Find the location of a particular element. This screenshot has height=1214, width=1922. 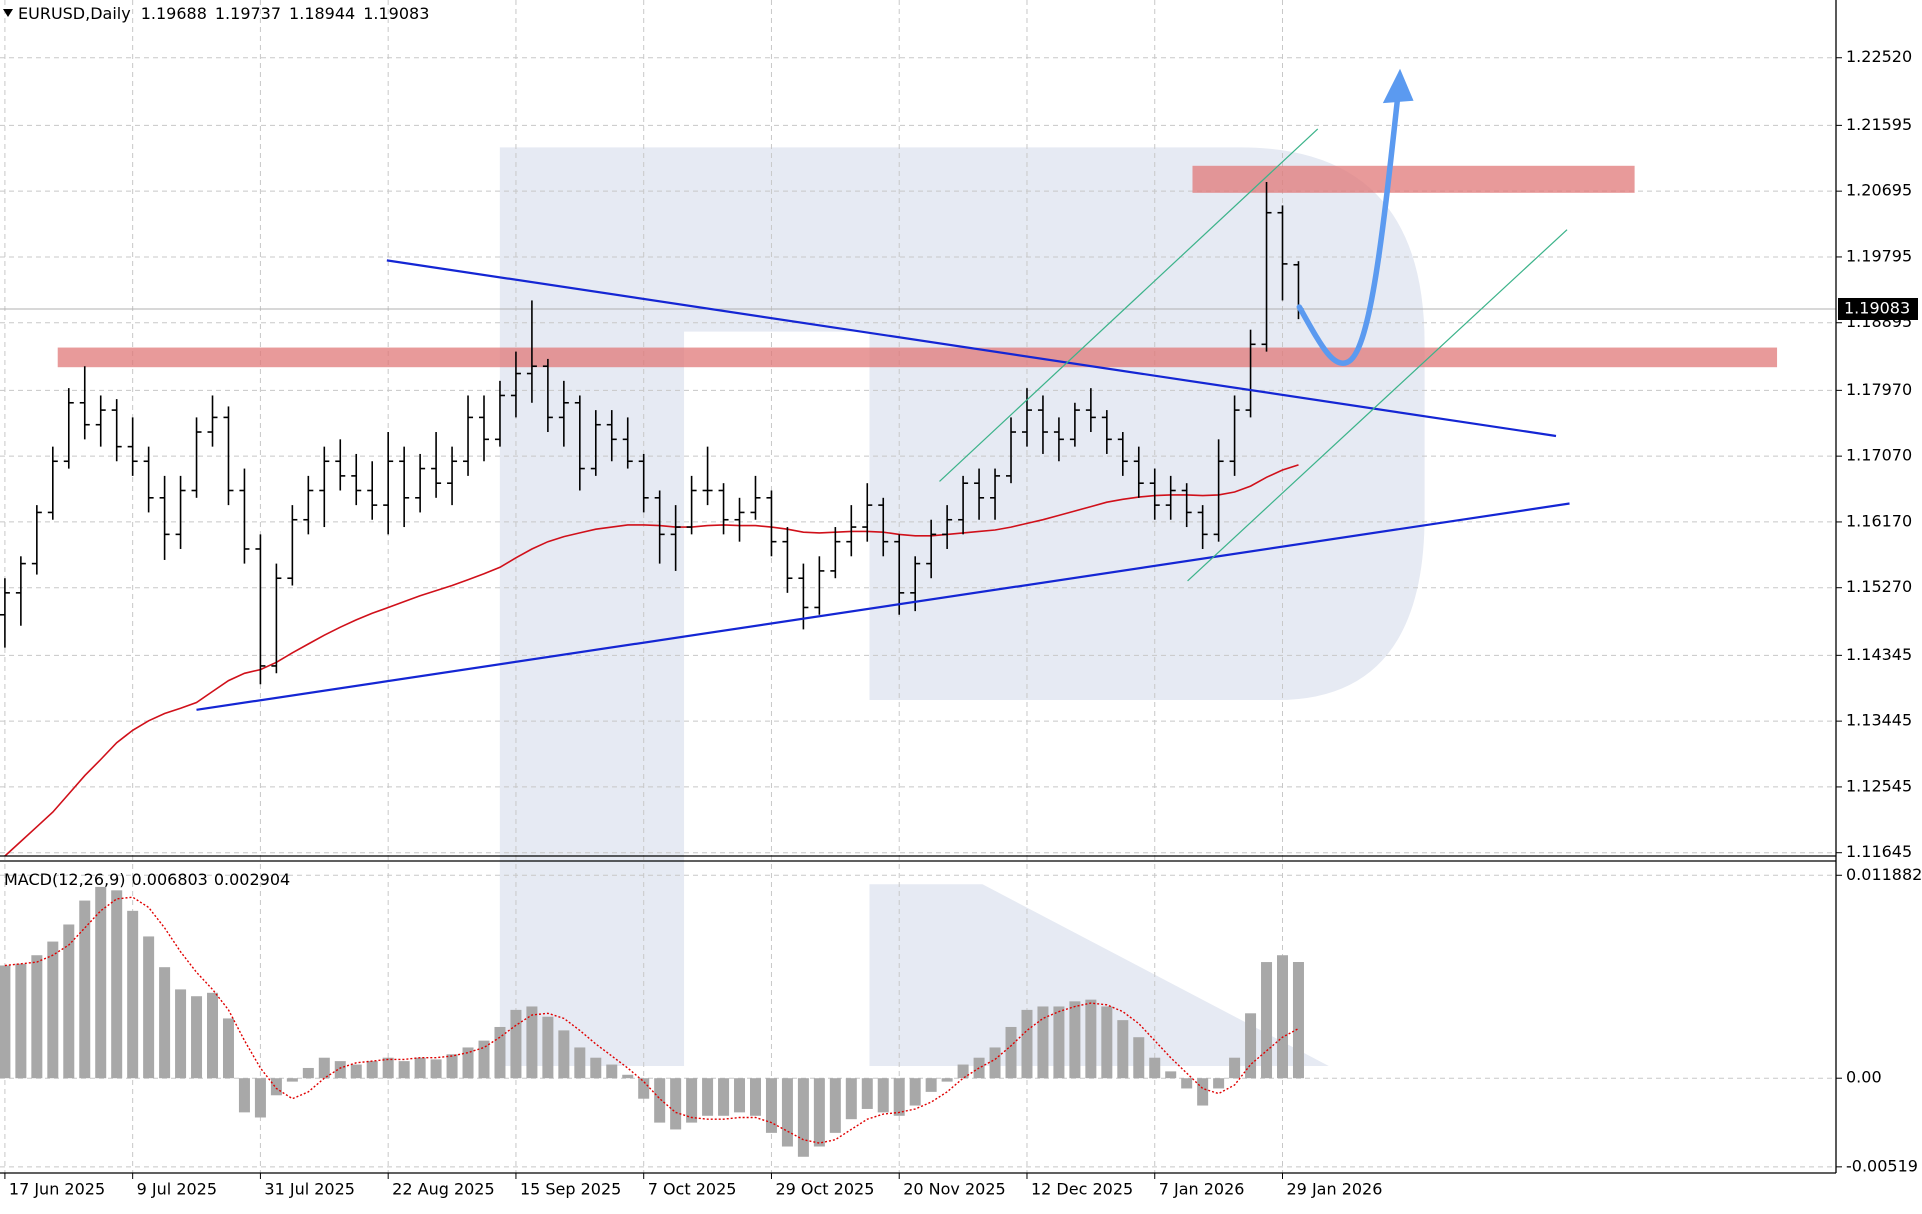

x-tick-label: 20 Nov 2025 is located at coordinates (954, 1189).